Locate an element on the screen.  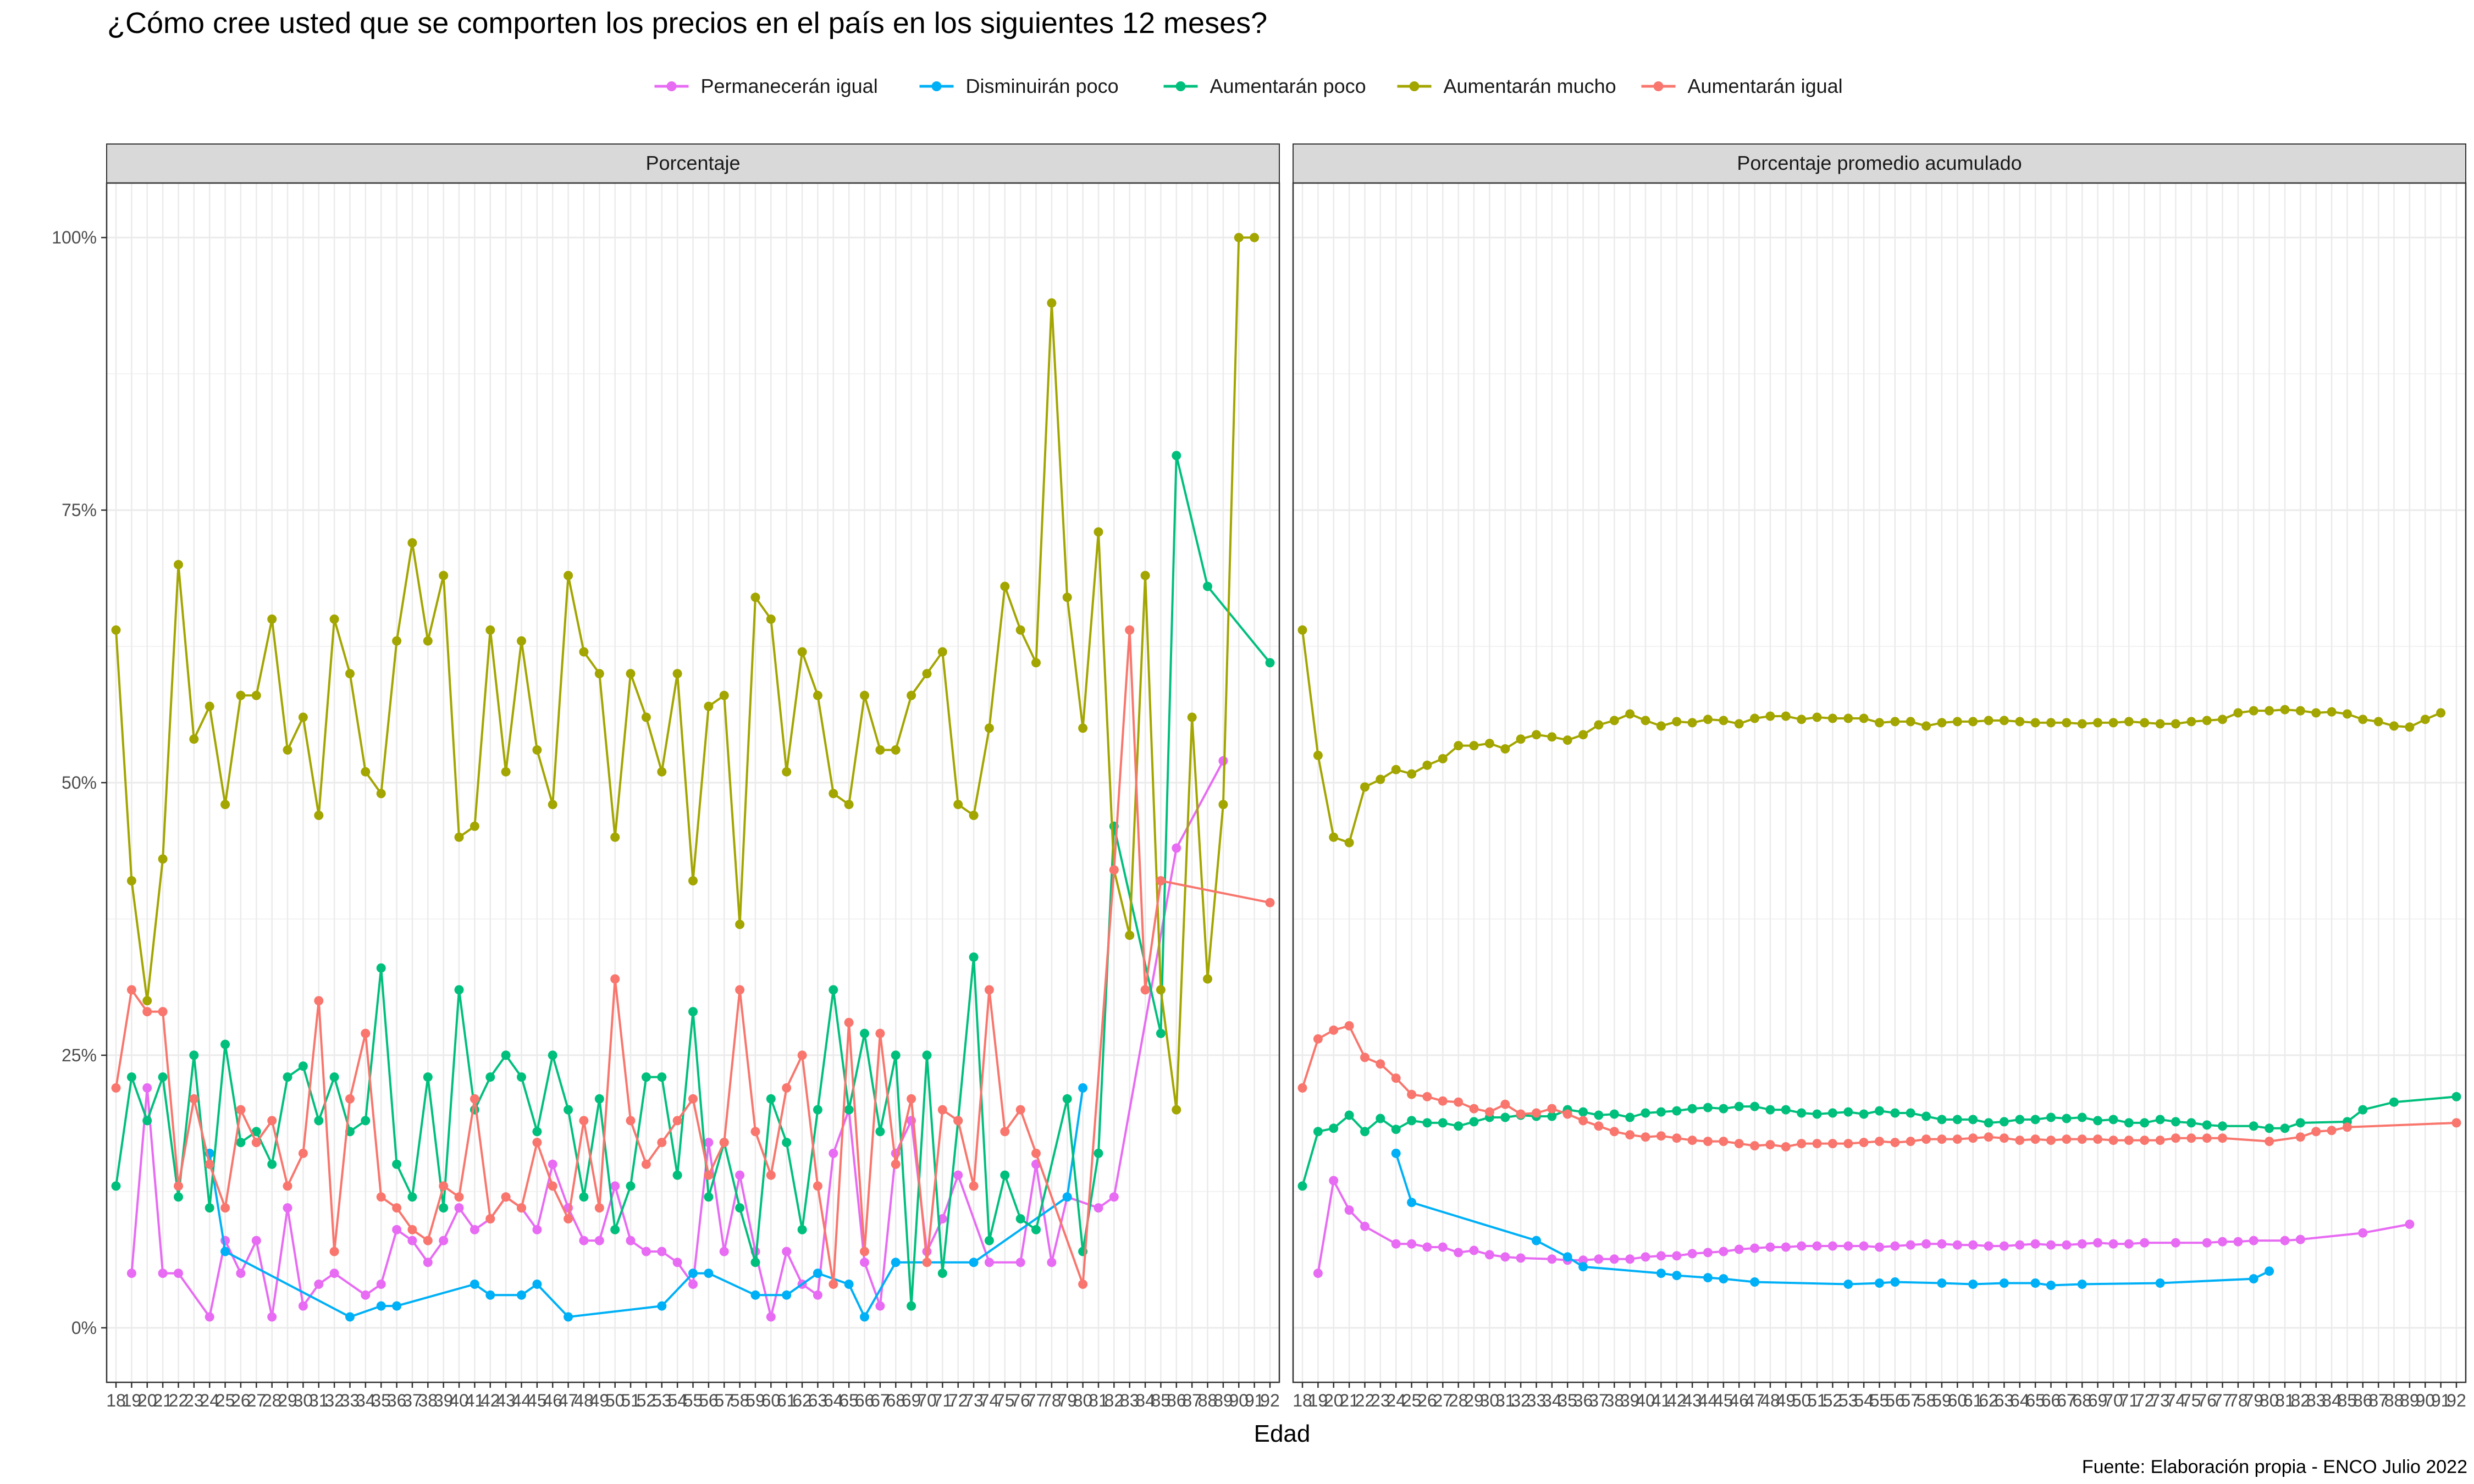
x-tick-label: 47 is located at coordinates (569, 1400).